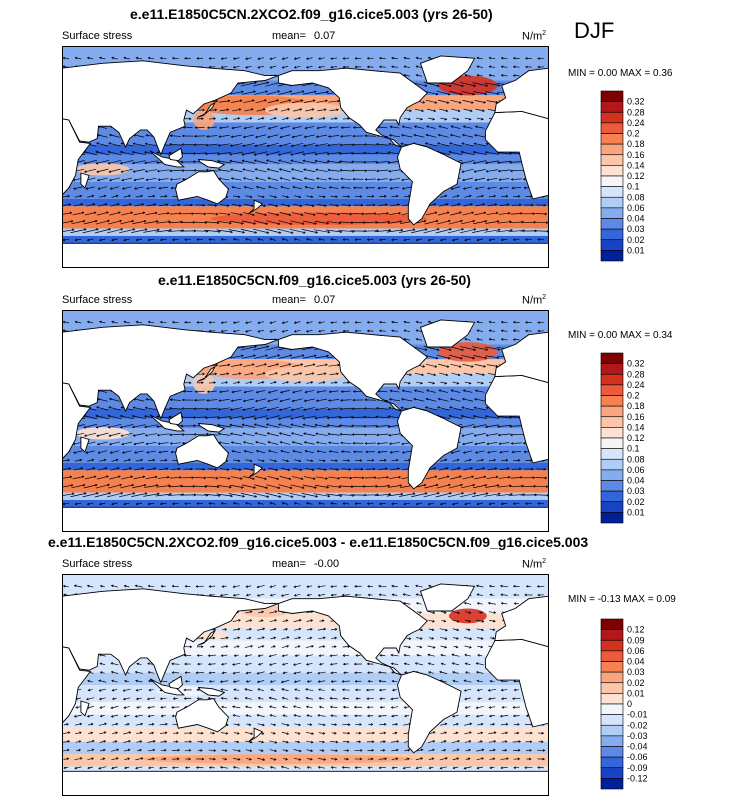  Describe the element at coordinates (305, 694) in the screenshot. I see `stress-band` at that location.